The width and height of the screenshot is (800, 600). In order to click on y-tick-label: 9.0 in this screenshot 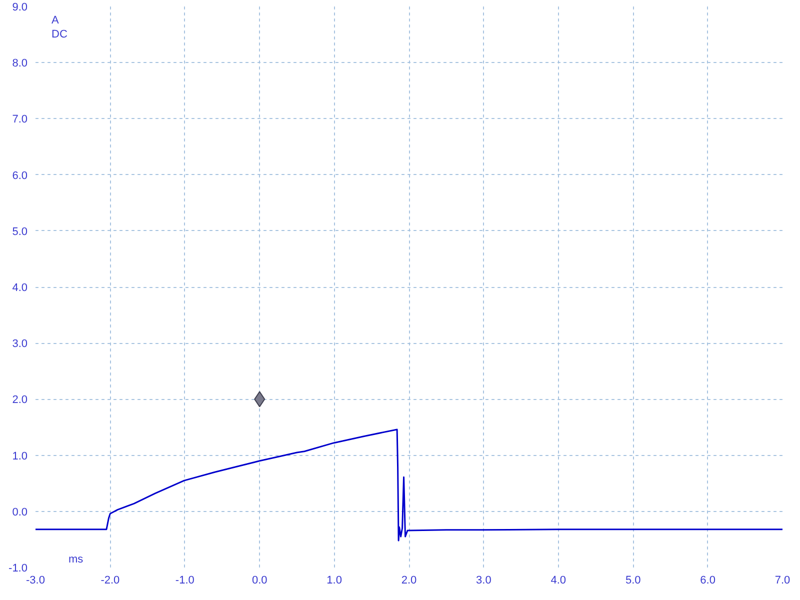, I will do `click(20, 8)`.